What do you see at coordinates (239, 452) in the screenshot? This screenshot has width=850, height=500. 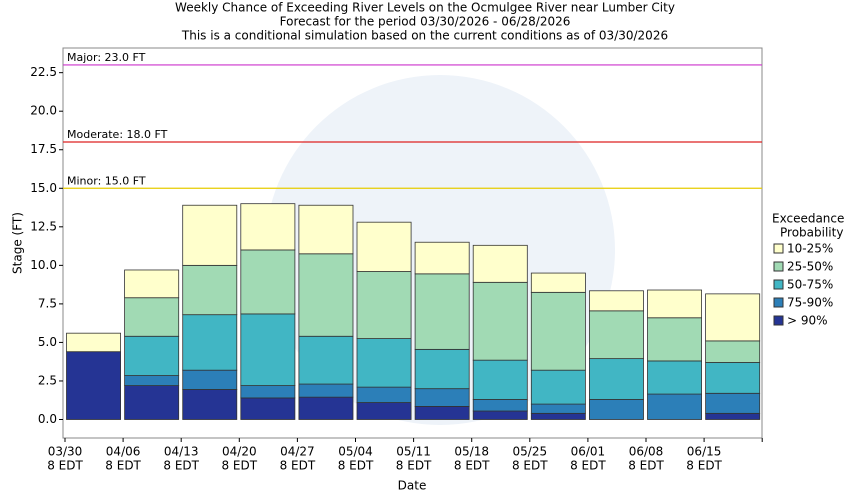 I see `x-tick-label: 04/20` at bounding box center [239, 452].